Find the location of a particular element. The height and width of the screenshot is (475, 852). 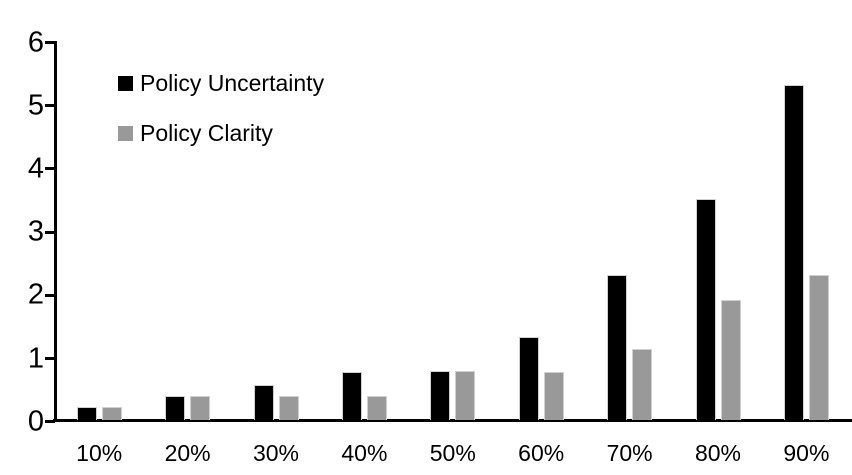

x-tick-label: 20% is located at coordinates (187, 453).